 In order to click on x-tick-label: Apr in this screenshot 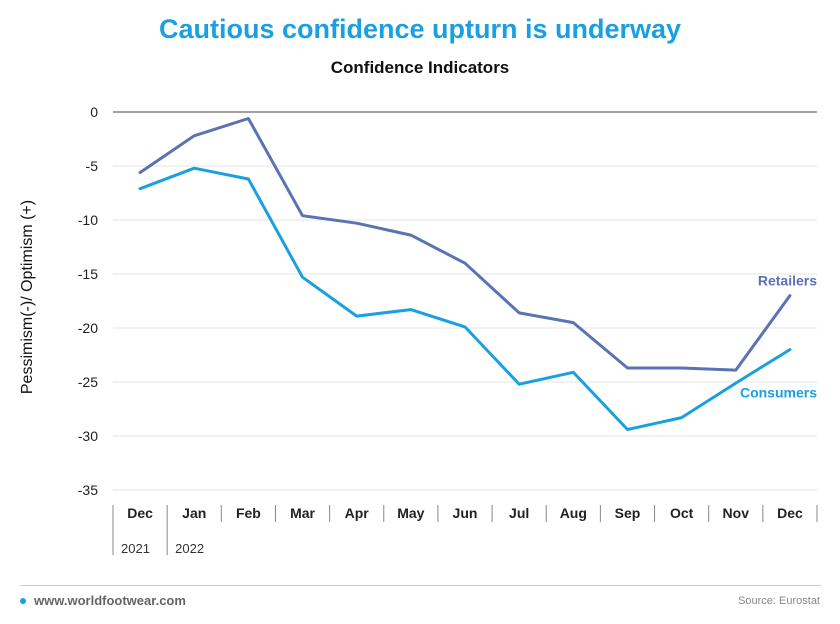, I will do `click(357, 513)`.